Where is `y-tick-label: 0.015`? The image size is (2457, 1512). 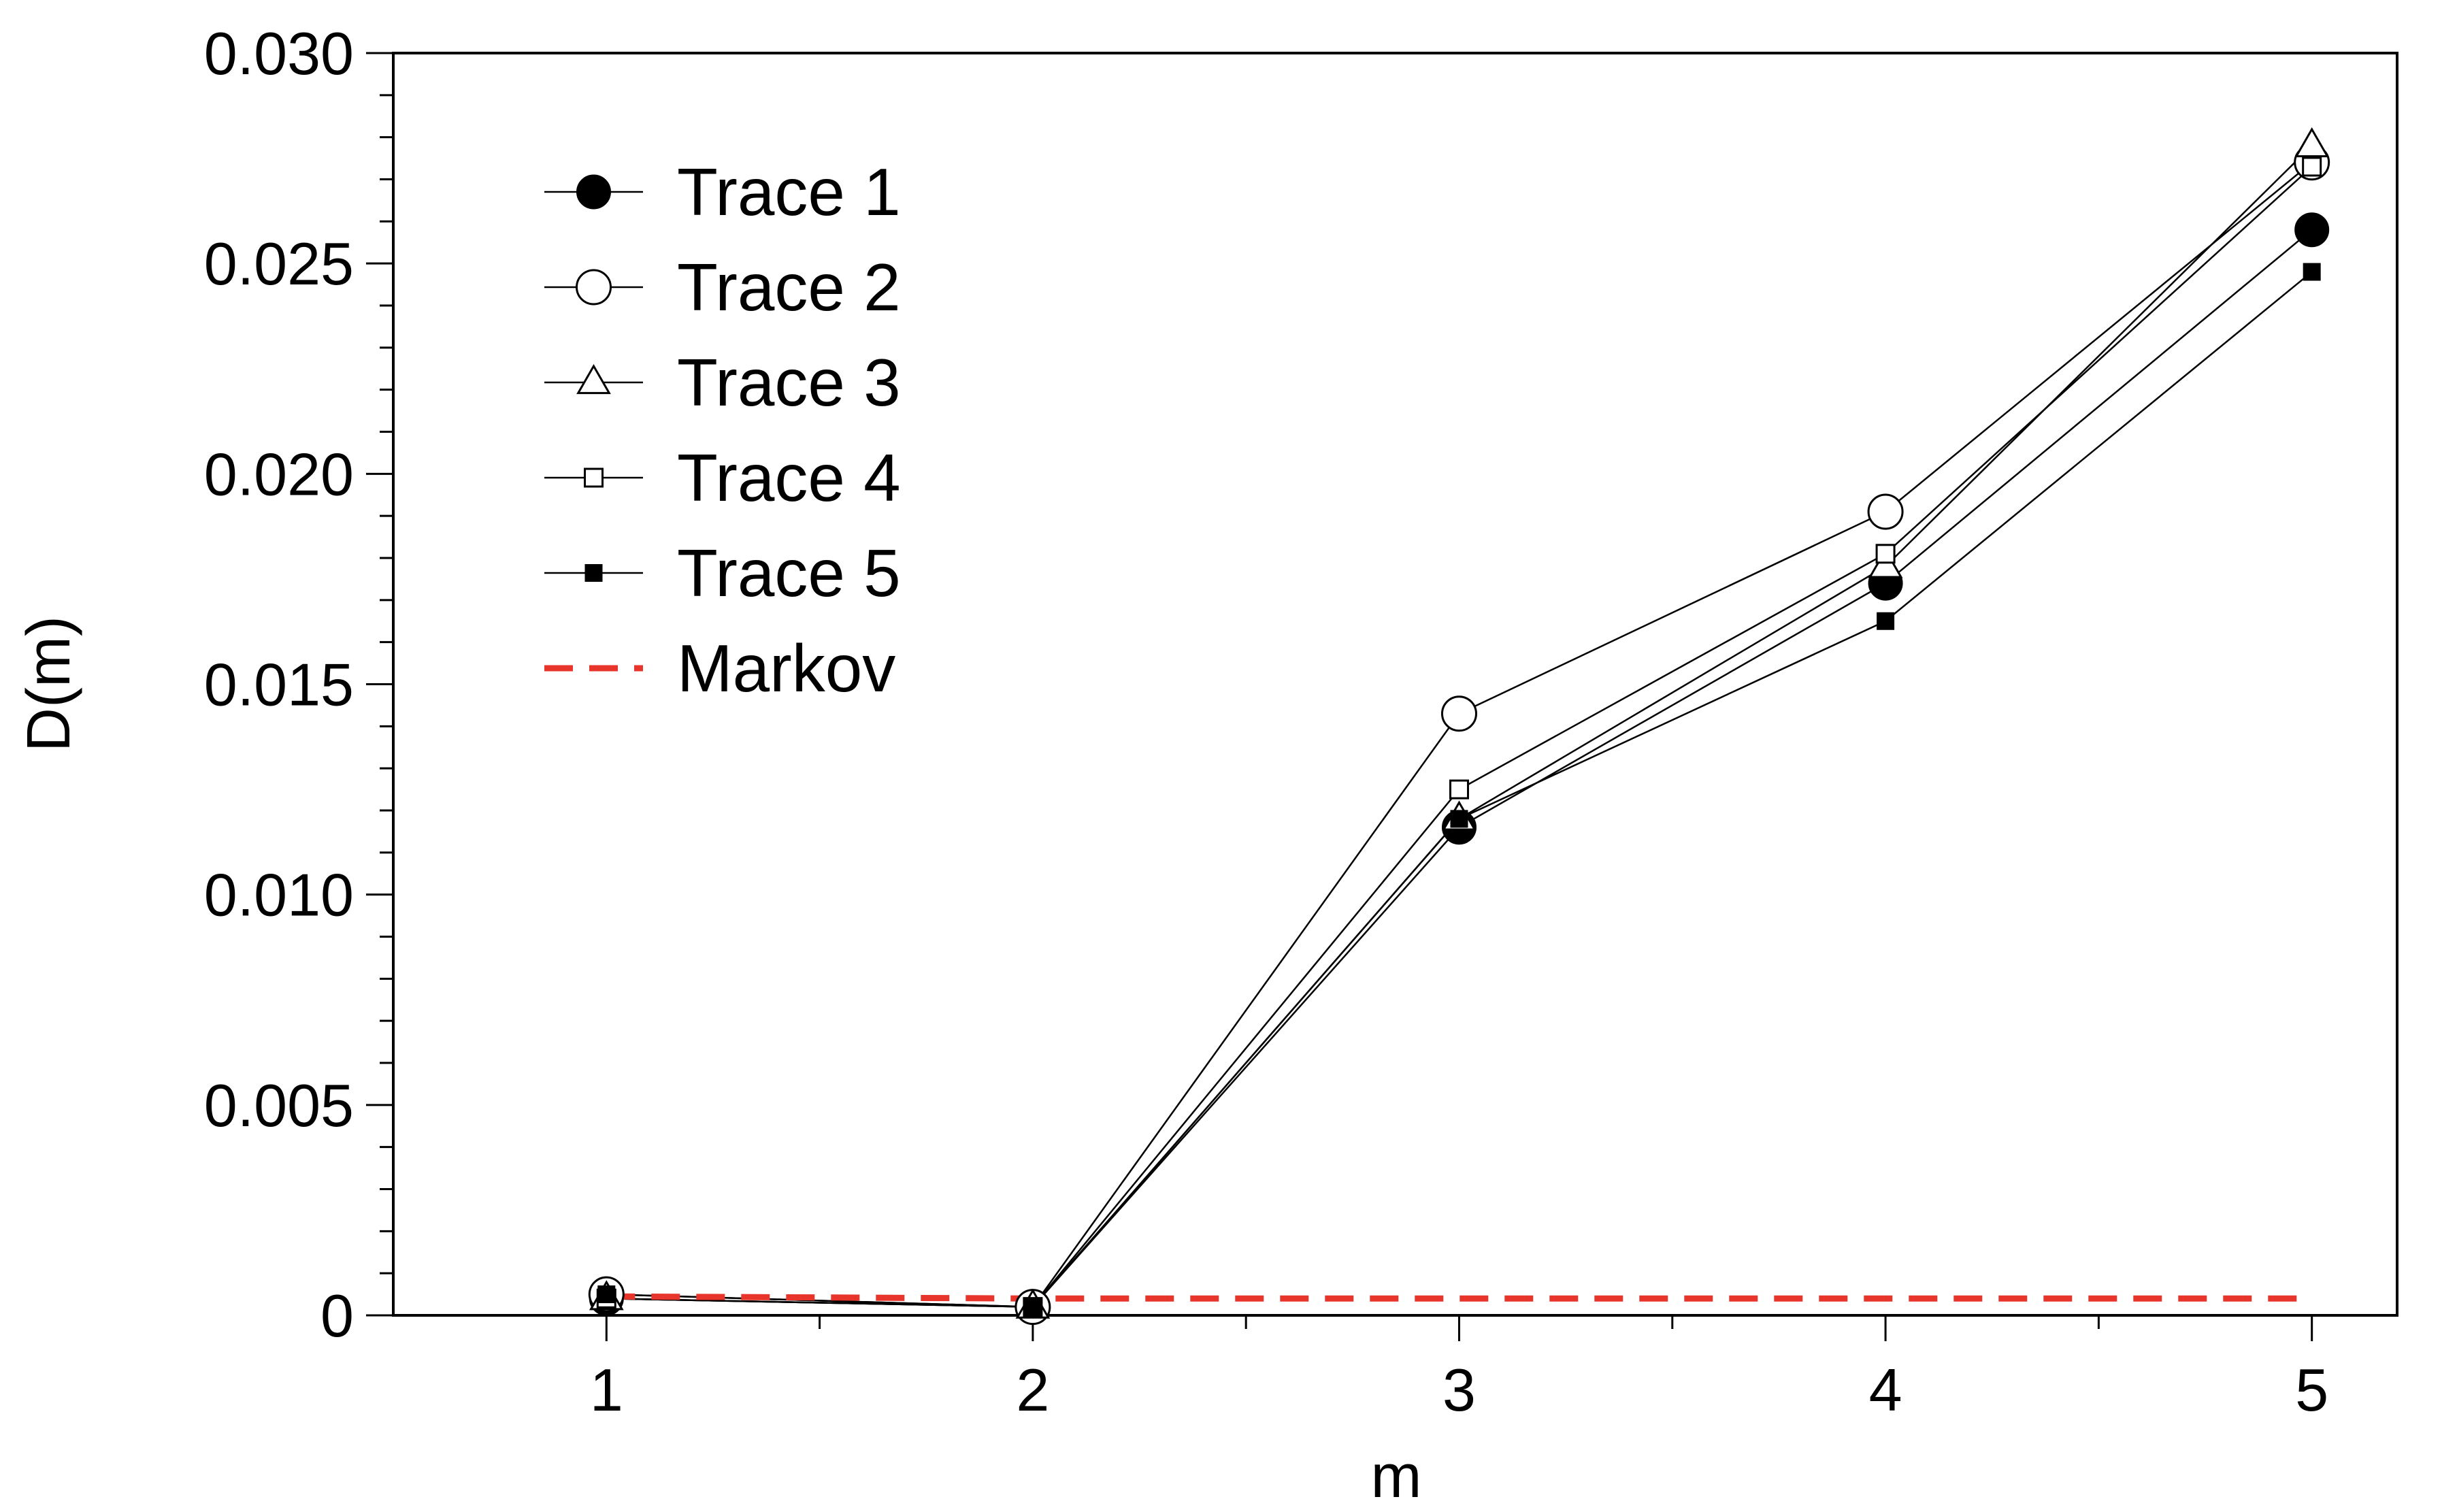 y-tick-label: 0.015 is located at coordinates (279, 685).